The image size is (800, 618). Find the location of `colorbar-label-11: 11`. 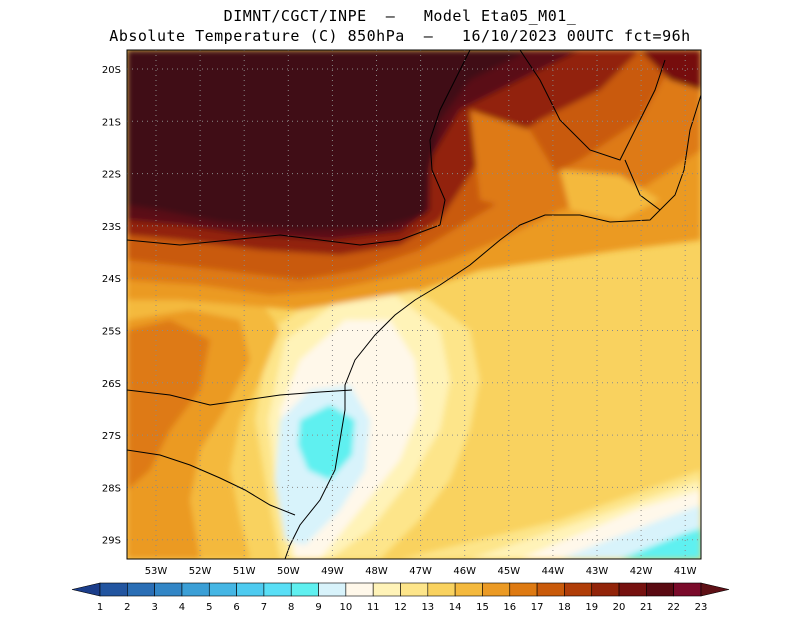

colorbar-label-11: 11 is located at coordinates (373, 607).